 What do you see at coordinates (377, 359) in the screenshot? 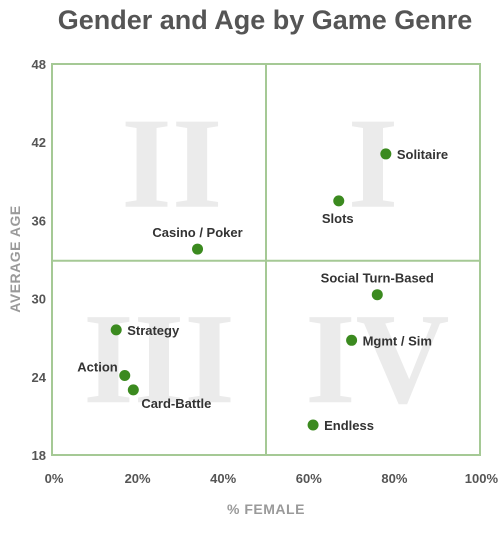
I see `quadrant-numeral: IV` at bounding box center [377, 359].